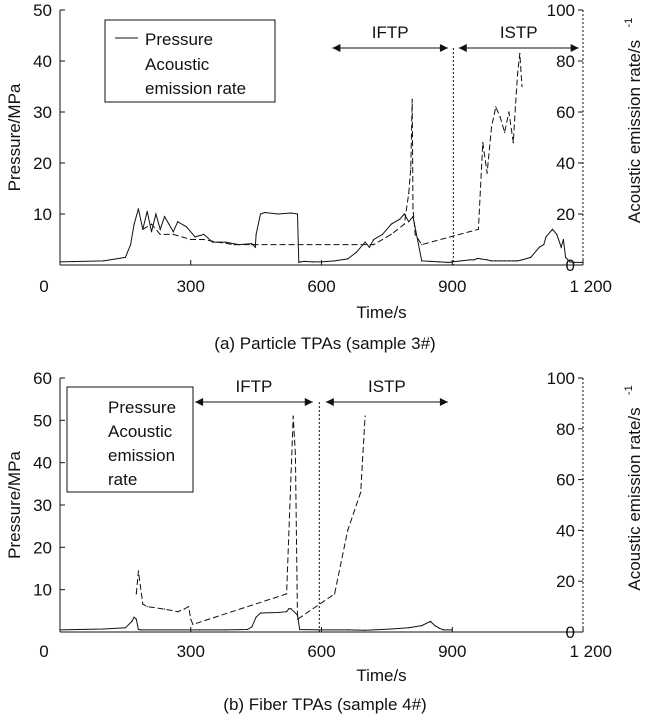 This screenshot has height=720, width=650. I want to click on x-tick-label: 300, so click(191, 651).